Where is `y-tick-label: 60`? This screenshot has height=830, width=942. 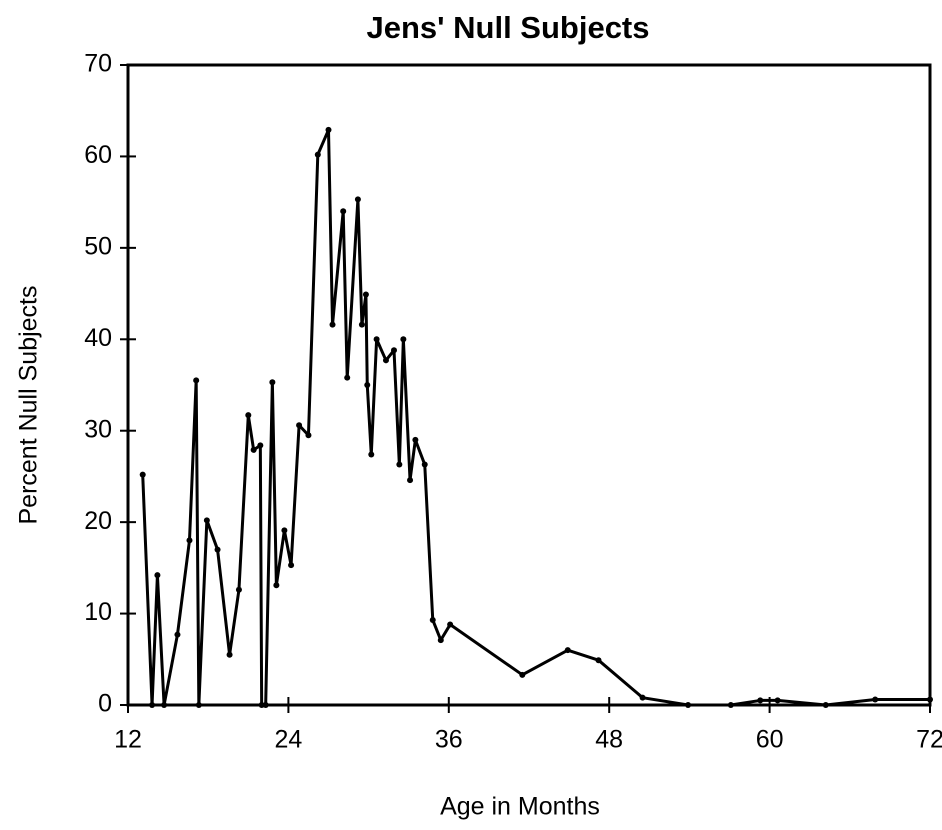
y-tick-label: 60 is located at coordinates (98, 155).